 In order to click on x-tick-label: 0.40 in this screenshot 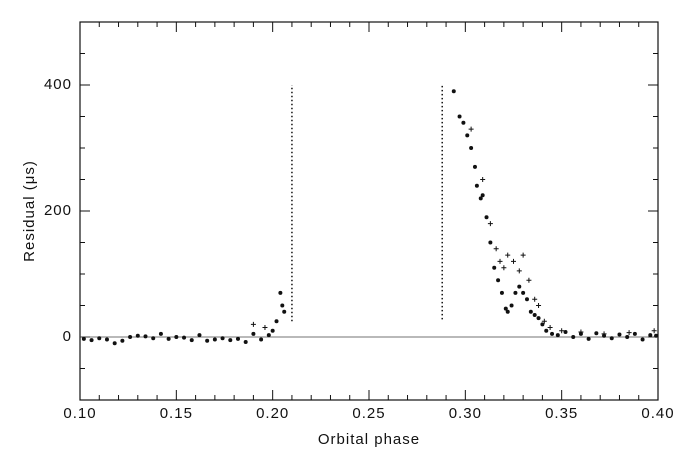, I will do `click(657, 413)`.